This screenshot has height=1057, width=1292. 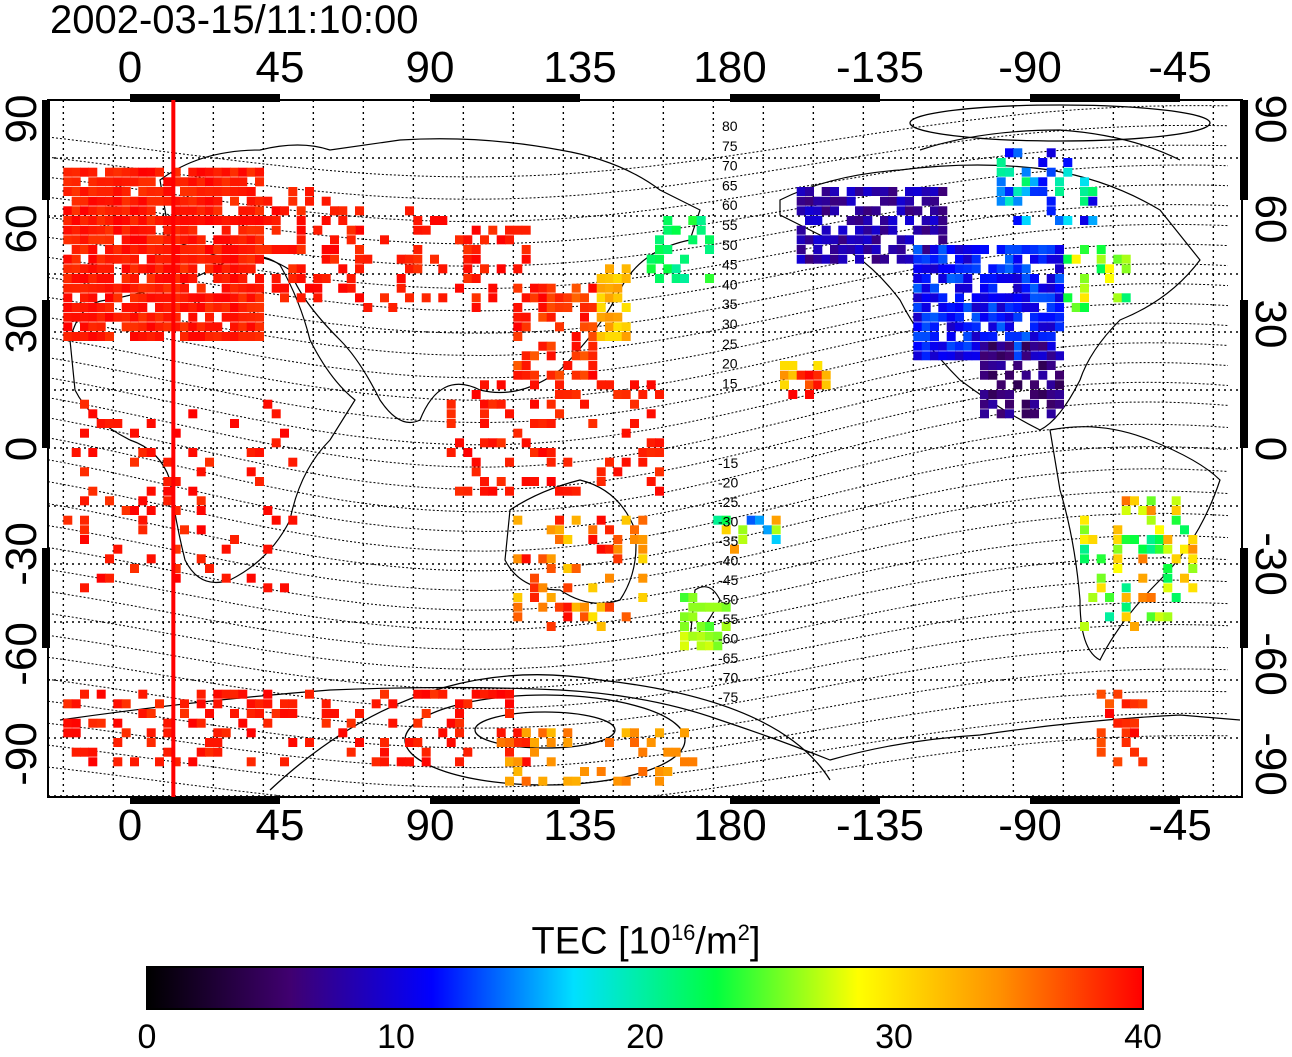 What do you see at coordinates (728, 463) in the screenshot?
I see `contour-label: -15` at bounding box center [728, 463].